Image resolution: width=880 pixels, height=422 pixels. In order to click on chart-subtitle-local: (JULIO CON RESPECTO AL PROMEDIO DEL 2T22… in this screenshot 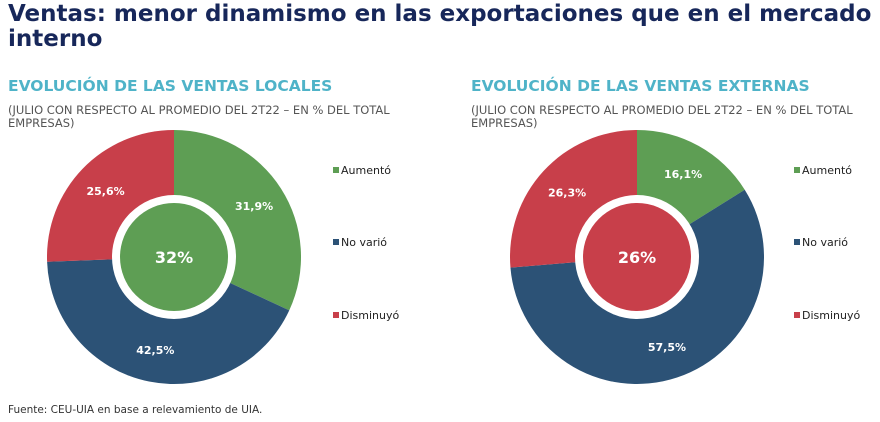, I will do `click(199, 116)`.